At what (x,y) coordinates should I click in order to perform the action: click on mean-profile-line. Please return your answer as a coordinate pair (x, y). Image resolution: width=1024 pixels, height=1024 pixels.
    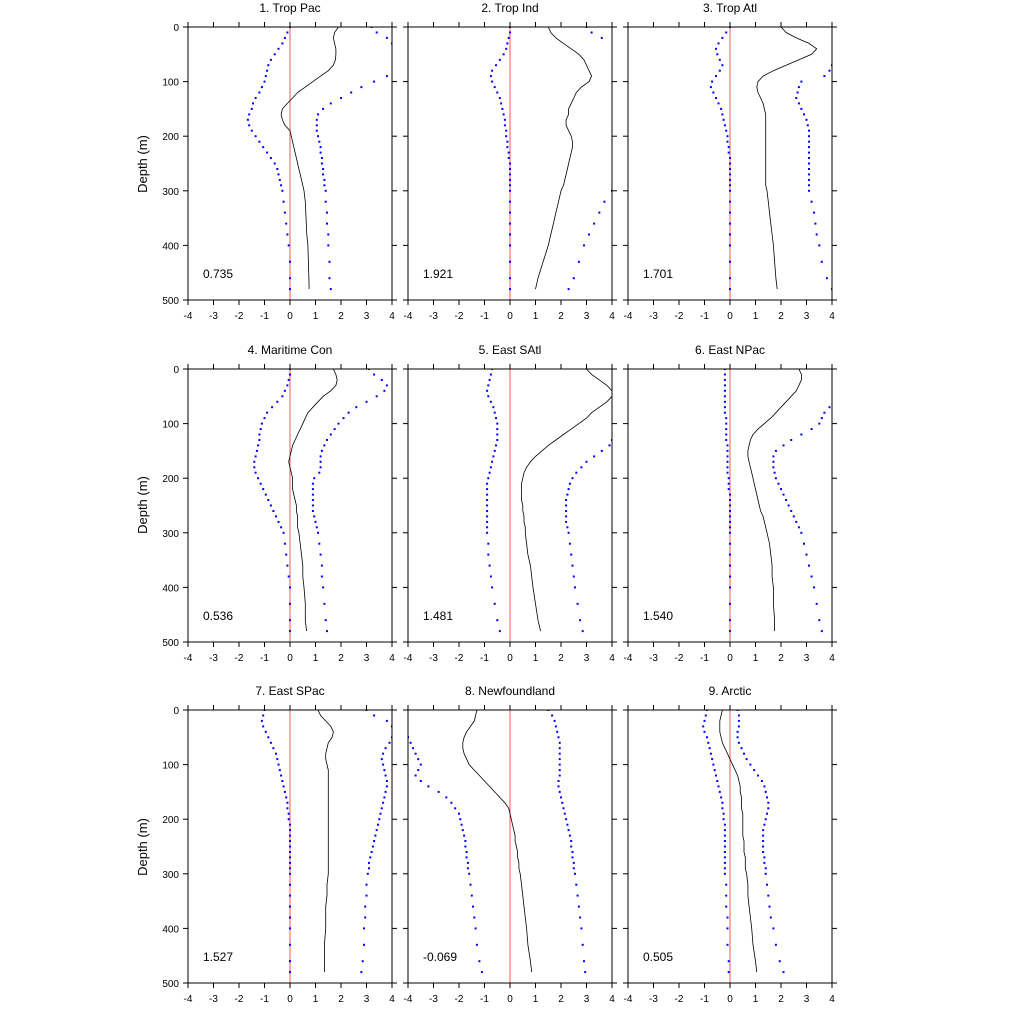
    Looking at the image, I should click on (309, 158).